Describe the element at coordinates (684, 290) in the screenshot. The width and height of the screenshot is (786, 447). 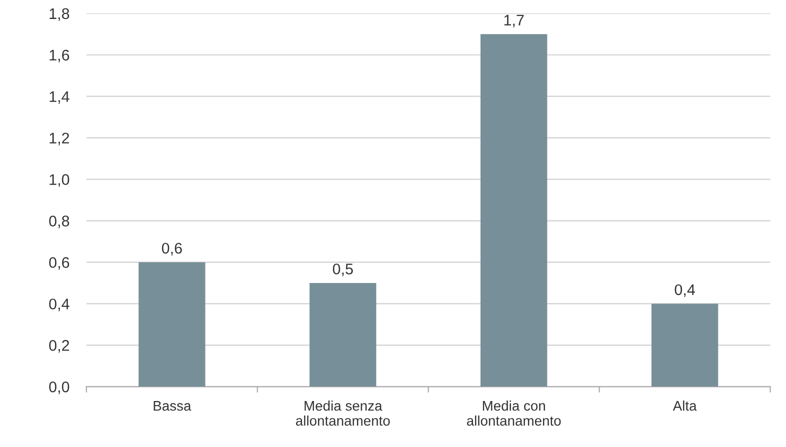
I see `data-label: 0,4` at that location.